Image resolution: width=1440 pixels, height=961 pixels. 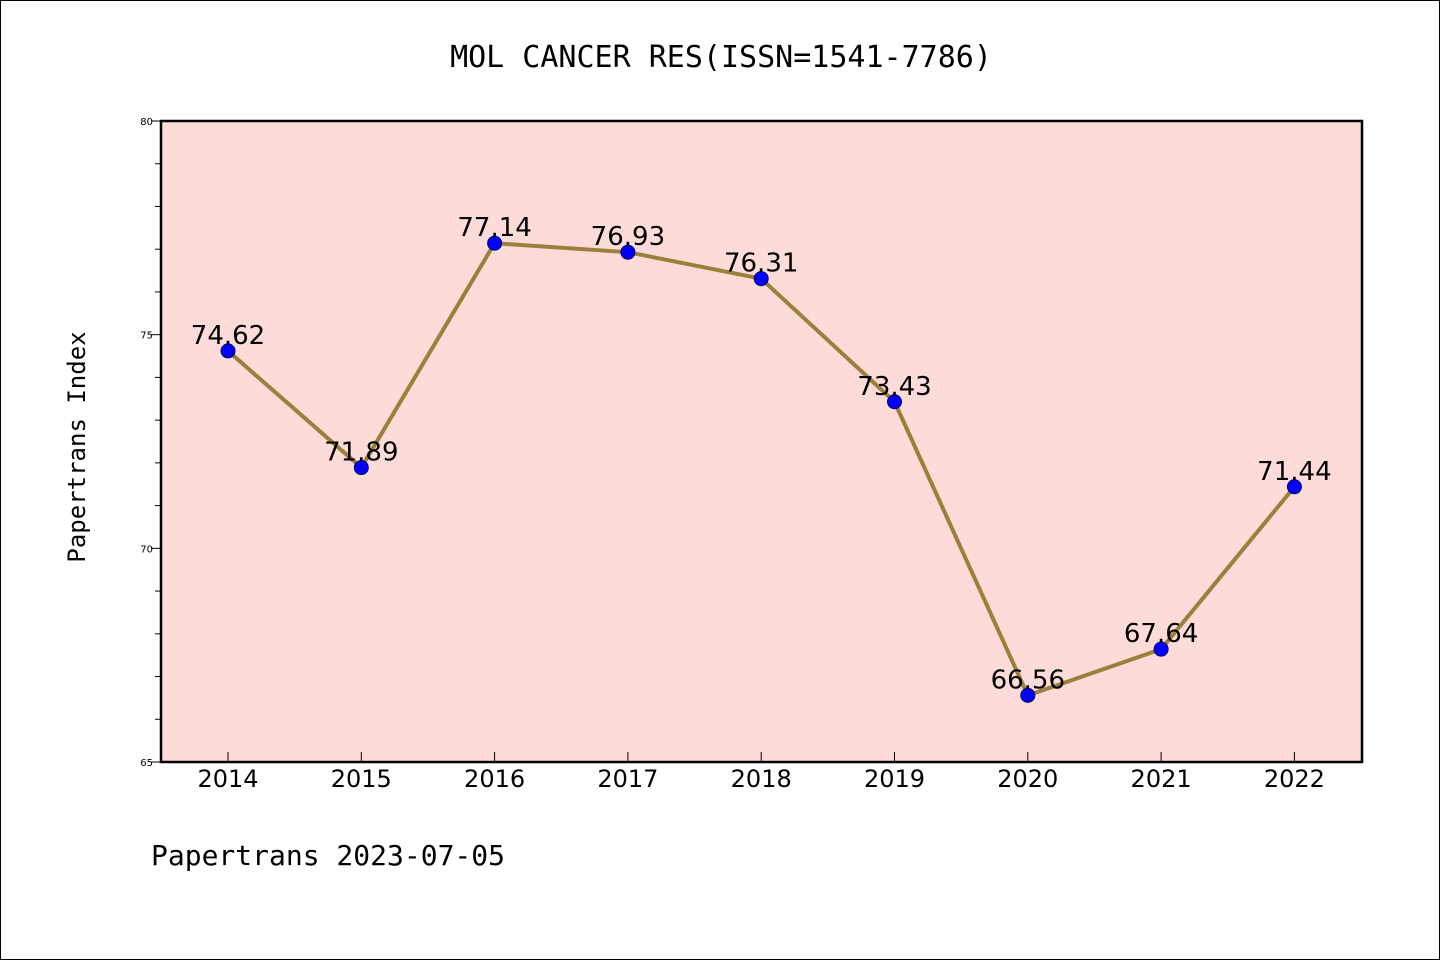 What do you see at coordinates (361, 453) in the screenshot?
I see `data-label: 71.89` at bounding box center [361, 453].